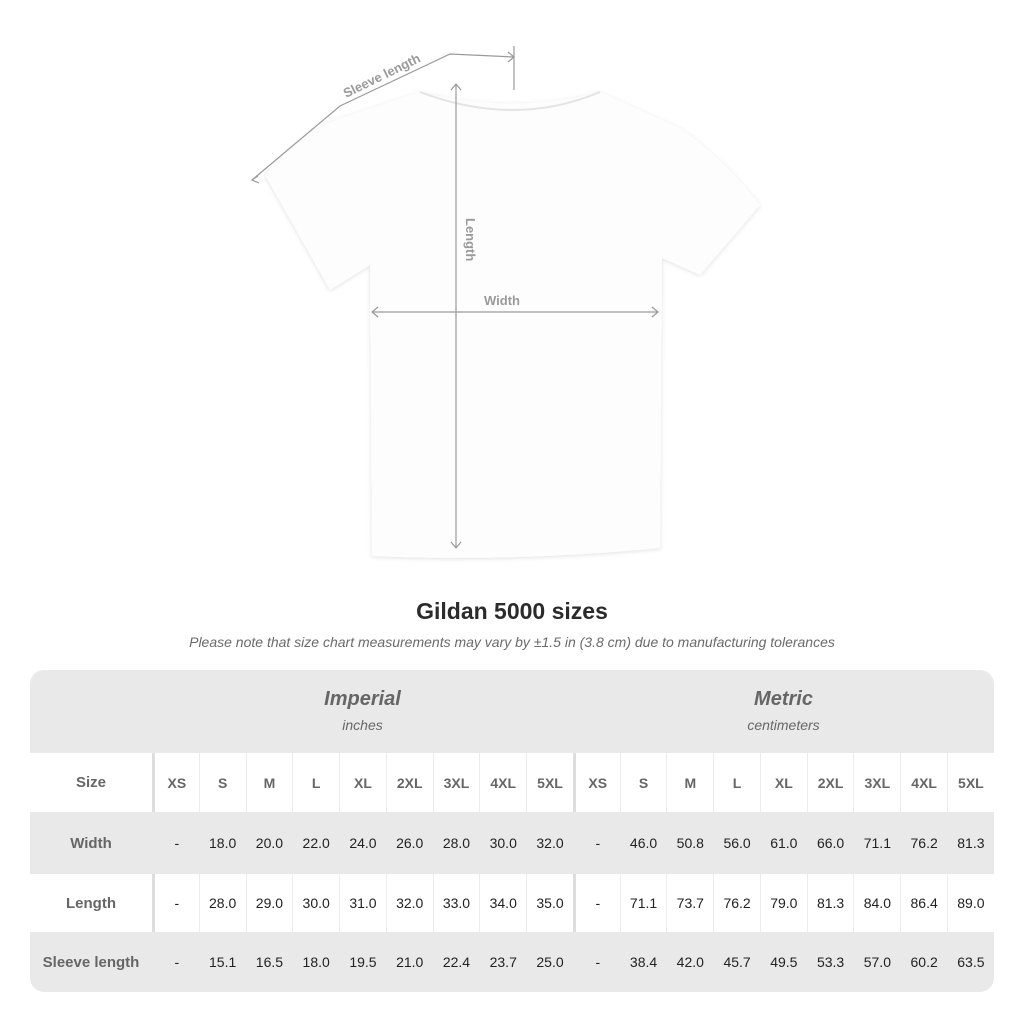 This screenshot has height=1024, width=1024. I want to click on row-label: Width, so click(91, 843).